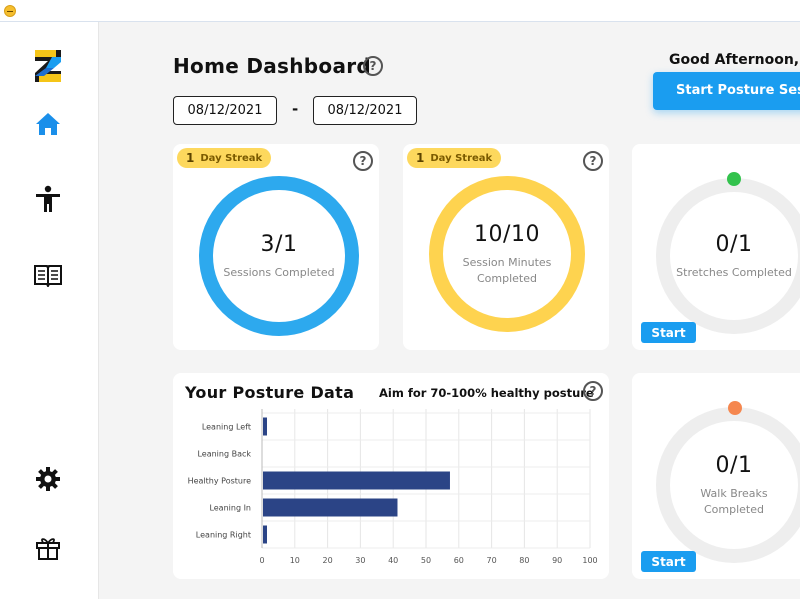 The width and height of the screenshot is (800, 599). I want to click on z-logo-icon, so click(48, 66).